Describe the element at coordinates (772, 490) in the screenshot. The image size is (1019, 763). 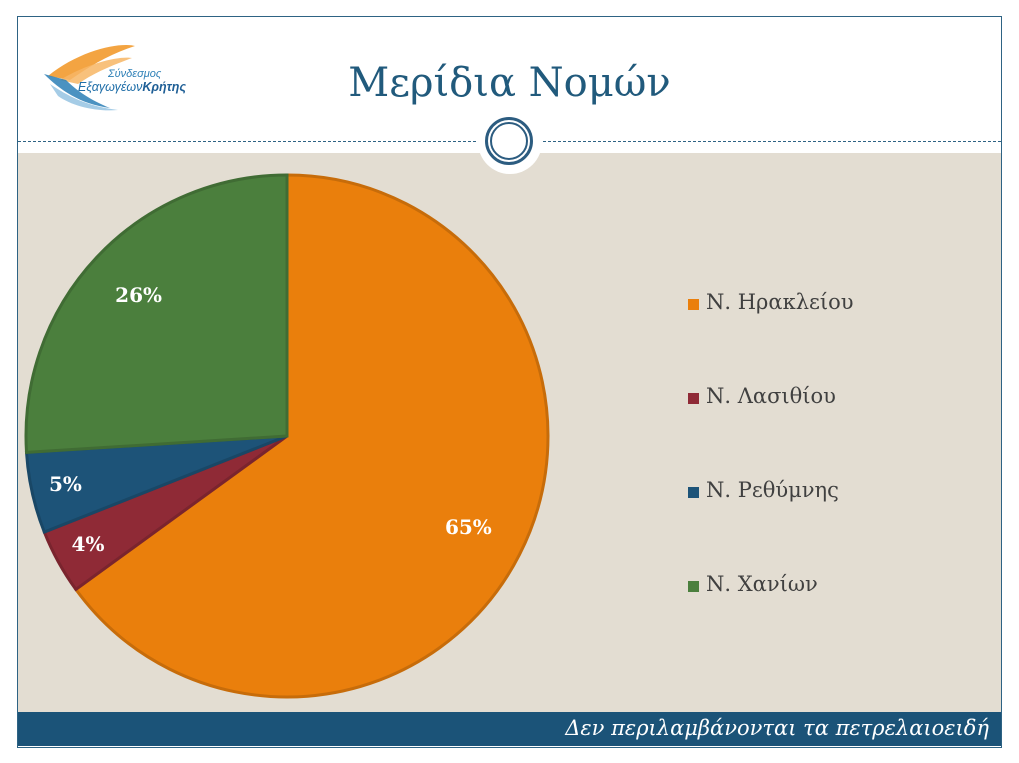
I see `legend-label: Ν. Ρεθύμνης` at that location.